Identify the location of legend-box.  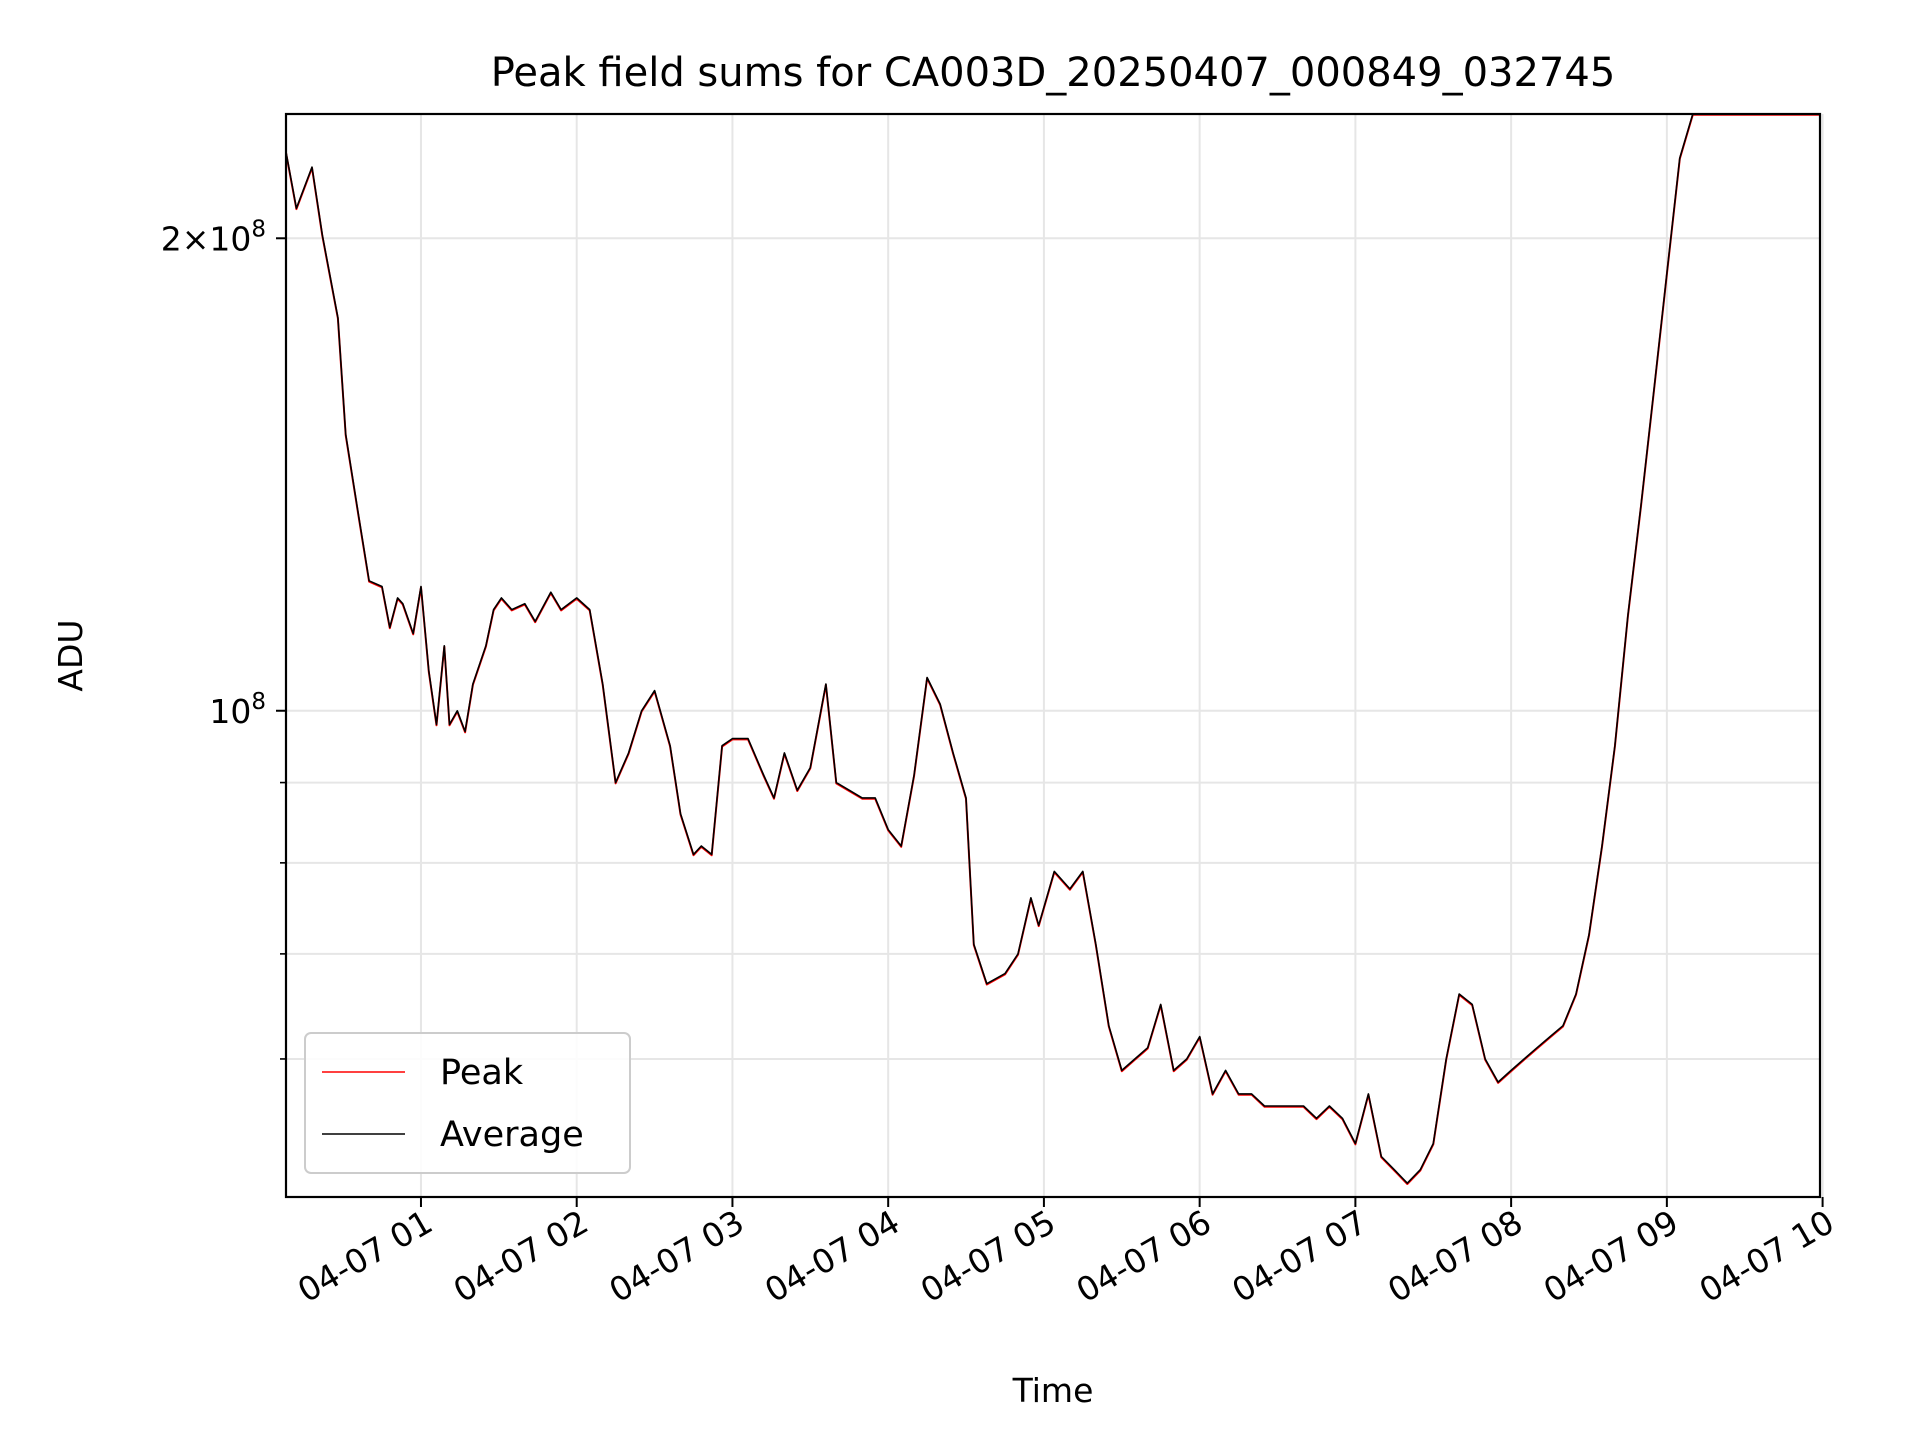
(467, 1103).